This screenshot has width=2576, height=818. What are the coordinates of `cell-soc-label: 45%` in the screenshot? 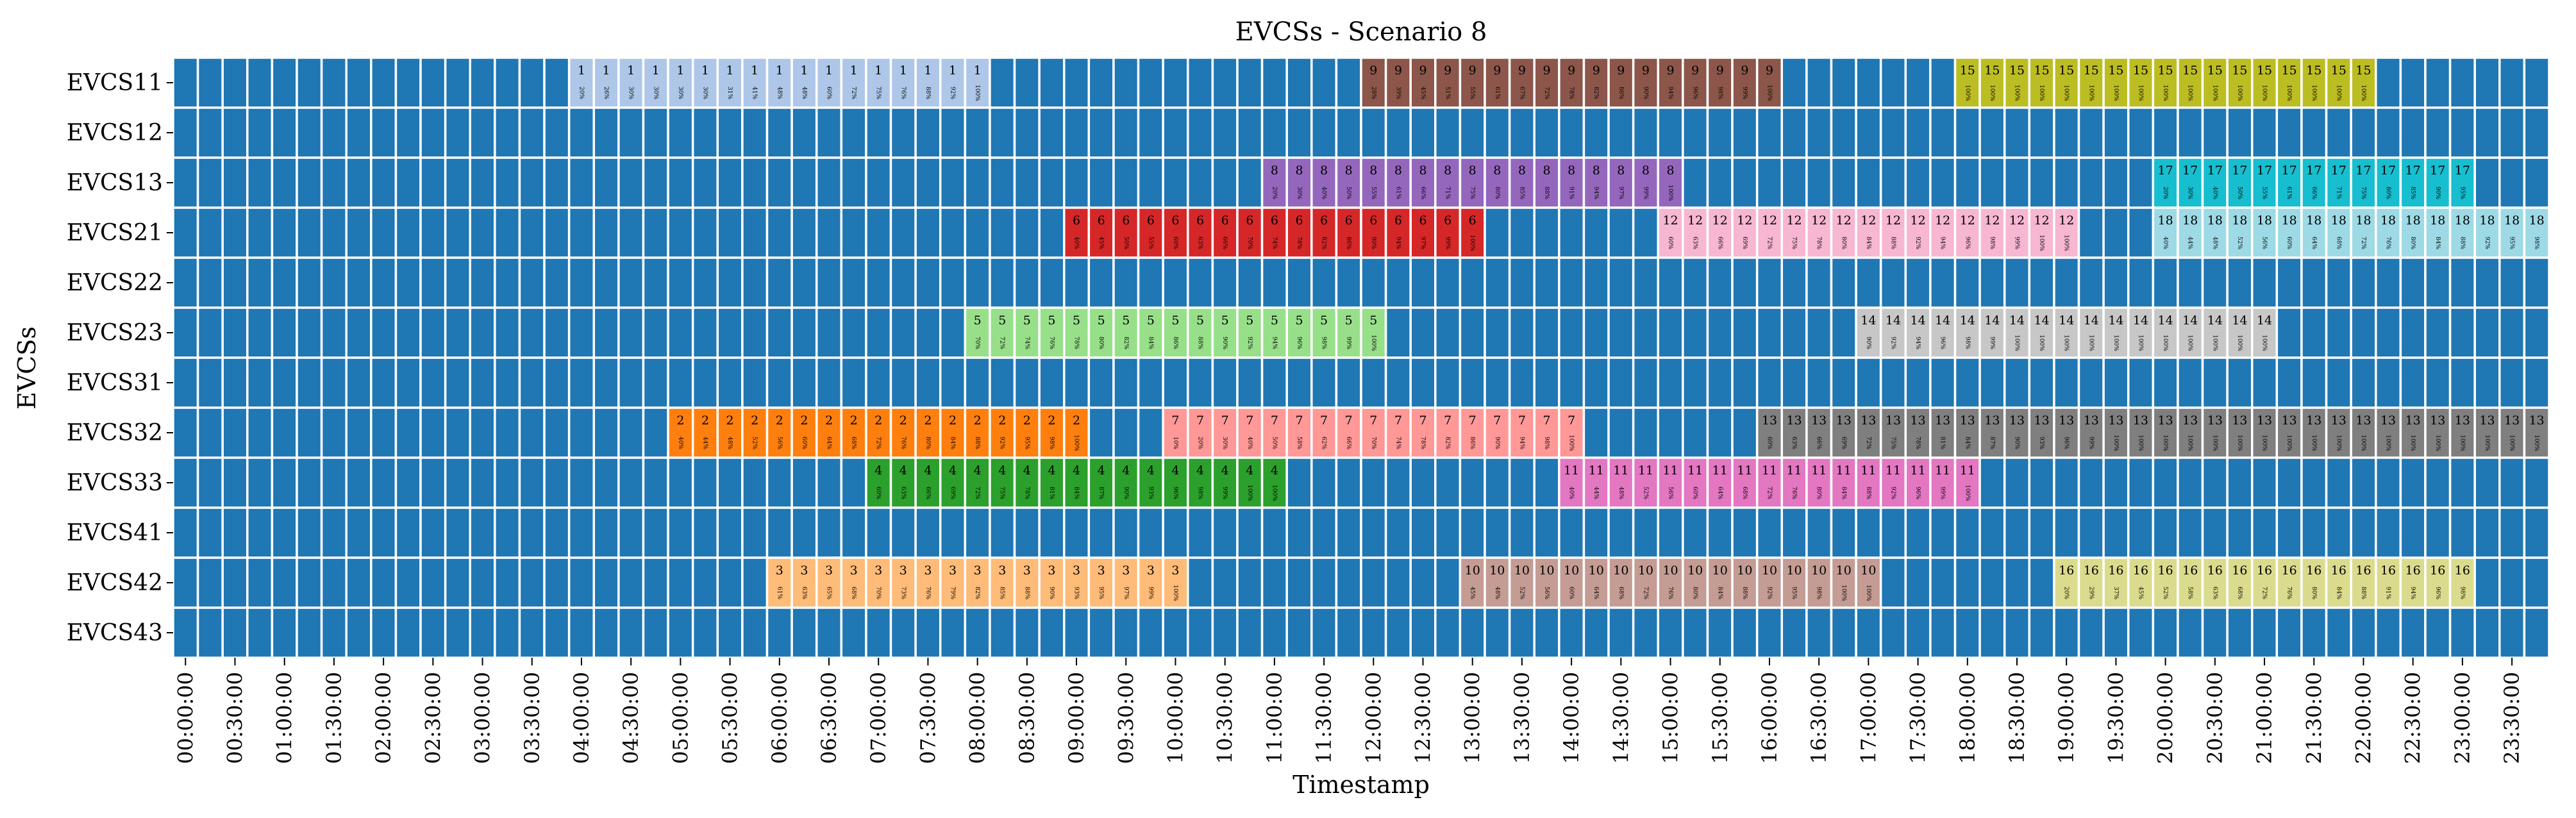 It's located at (1422, 93).